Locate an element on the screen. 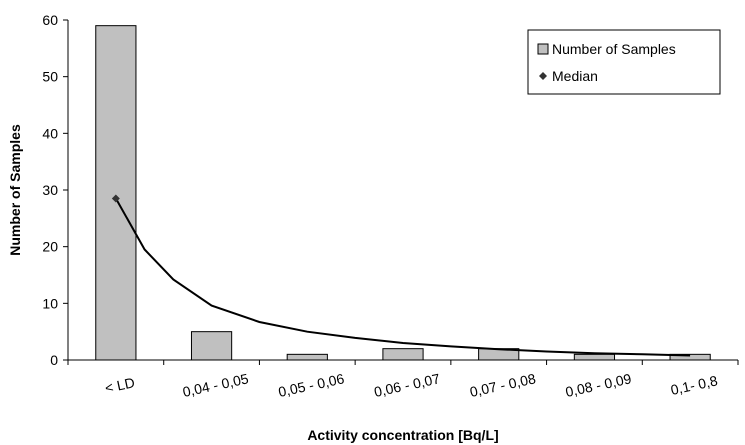 The image size is (745, 445). y-axis-title: Number of Samples is located at coordinates (15, 190).